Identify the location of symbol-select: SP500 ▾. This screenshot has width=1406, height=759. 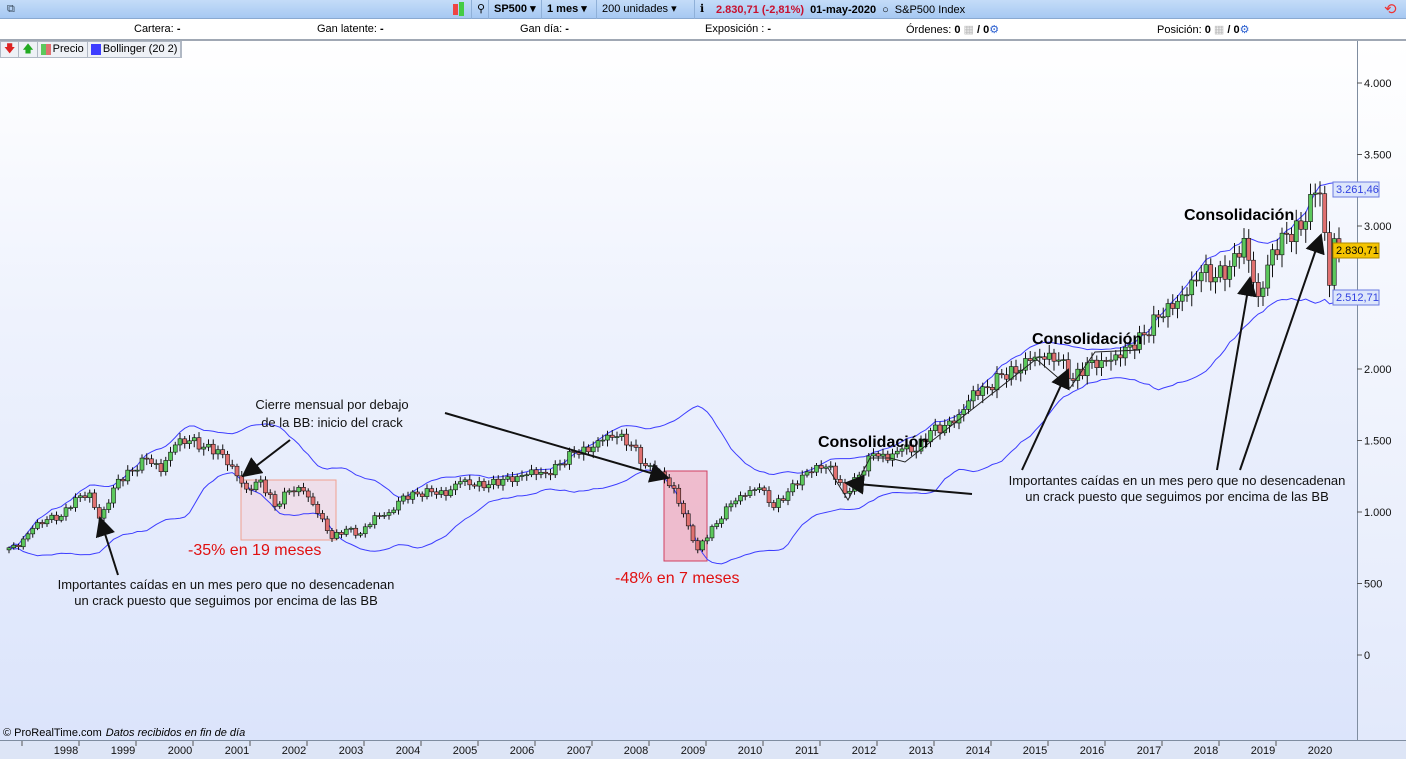
(514, 9).